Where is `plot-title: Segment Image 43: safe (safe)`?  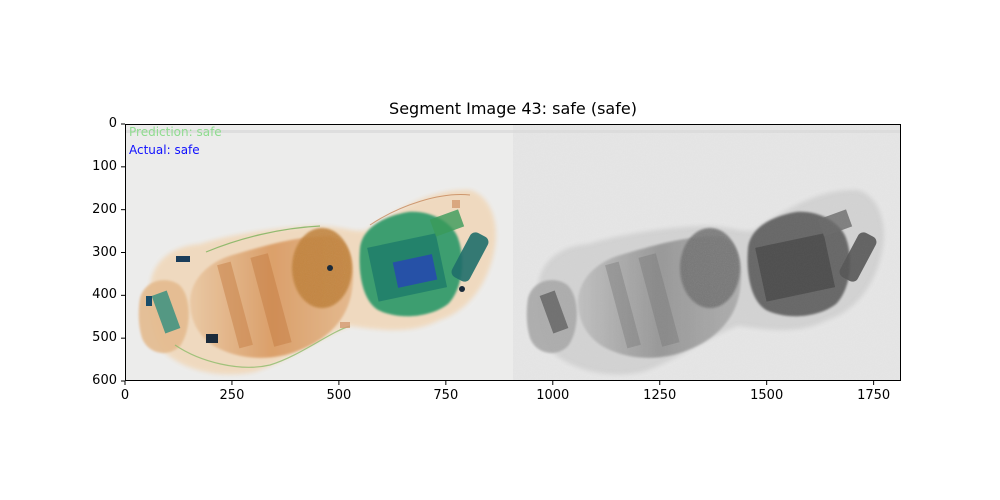 plot-title: Segment Image 43: safe (safe) is located at coordinates (513, 108).